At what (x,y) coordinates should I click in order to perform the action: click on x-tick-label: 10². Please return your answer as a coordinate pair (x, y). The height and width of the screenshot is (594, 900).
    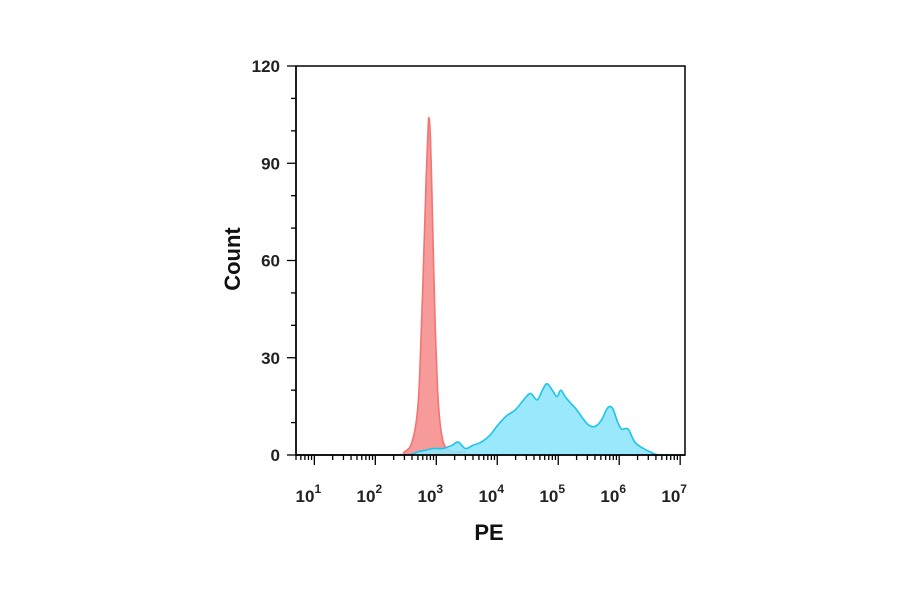
    Looking at the image, I should click on (370, 494).